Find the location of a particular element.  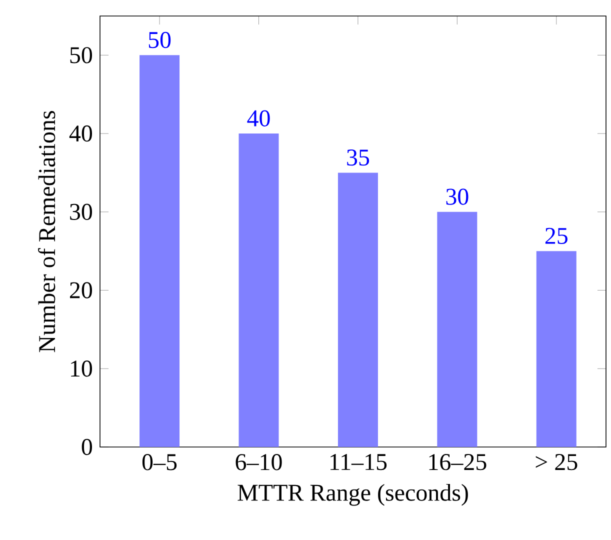

data-label: 40 is located at coordinates (258, 118).